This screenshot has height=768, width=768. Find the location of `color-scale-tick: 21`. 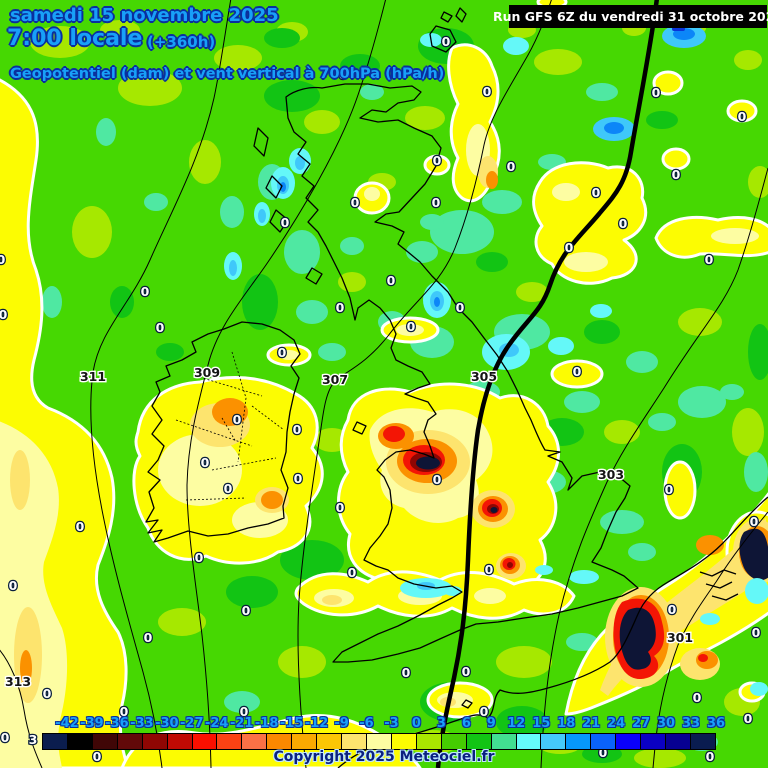

color-scale-tick: 21 is located at coordinates (591, 723).